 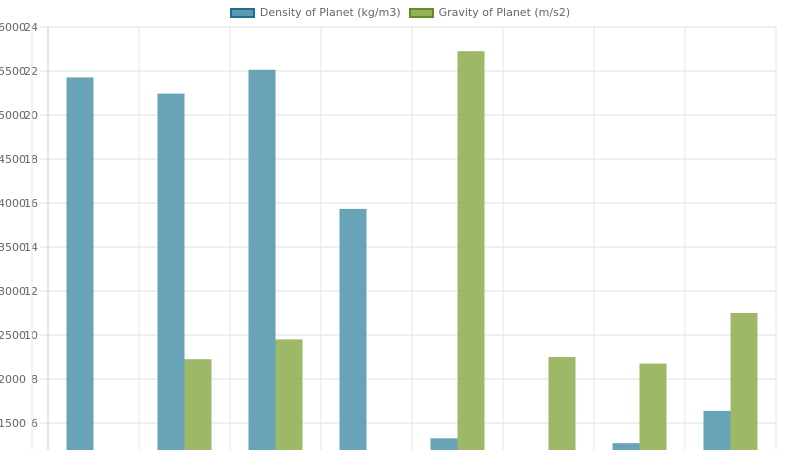 What do you see at coordinates (34, 423) in the screenshot?
I see `right-axis-tick-label: 6` at bounding box center [34, 423].